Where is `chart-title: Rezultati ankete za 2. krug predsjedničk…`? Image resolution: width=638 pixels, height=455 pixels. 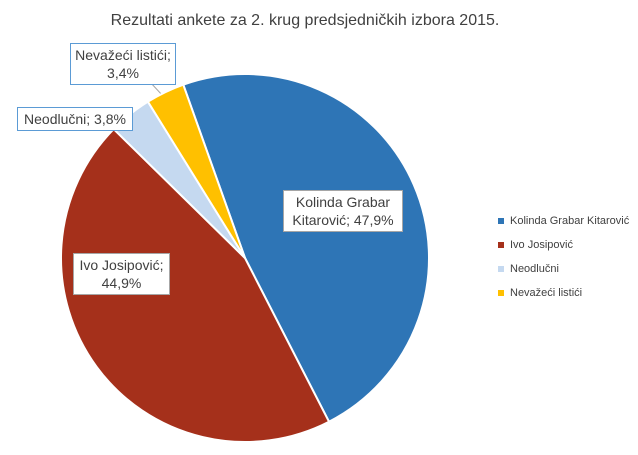
chart-title: Rezultati ankete za 2. krug predsjedničk… is located at coordinates (305, 20).